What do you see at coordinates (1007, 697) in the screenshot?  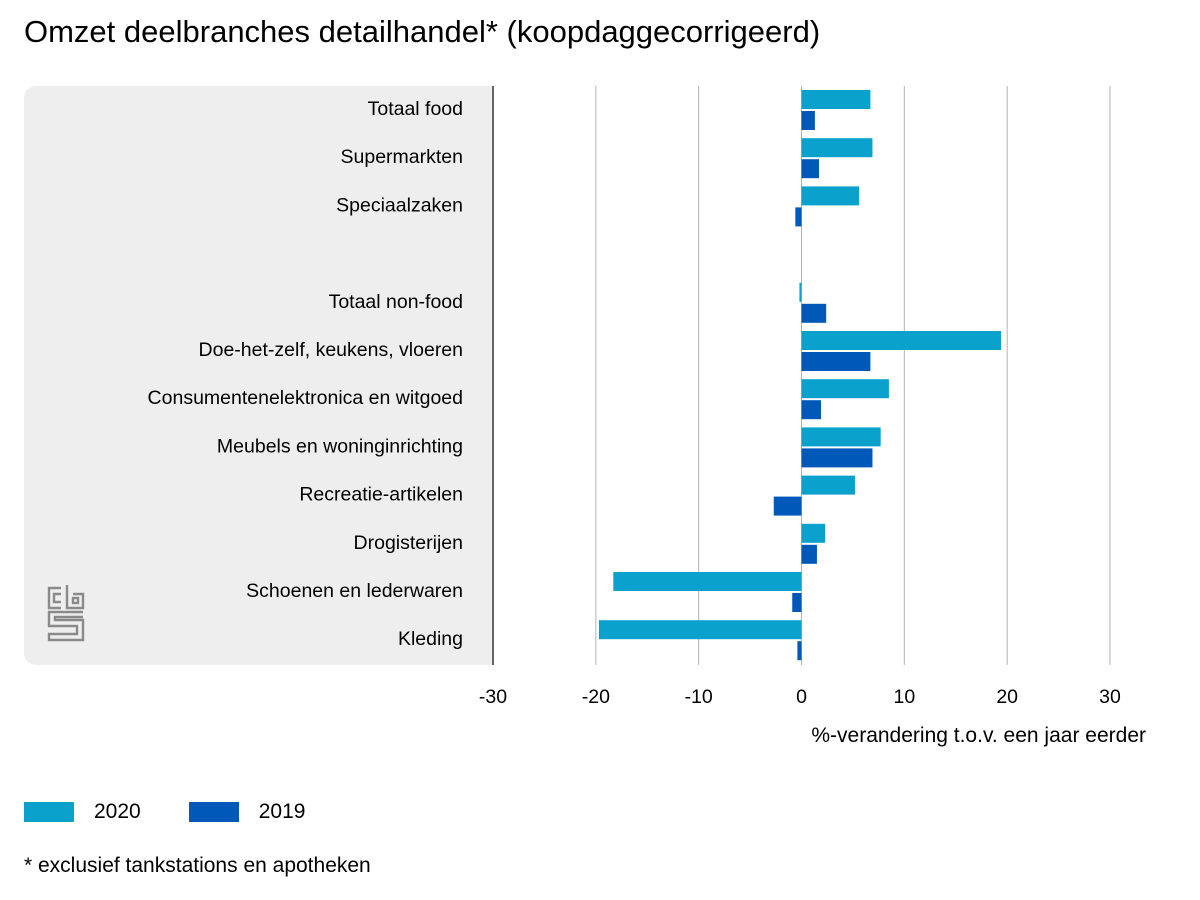 I see `x-tick-label: 20` at bounding box center [1007, 697].